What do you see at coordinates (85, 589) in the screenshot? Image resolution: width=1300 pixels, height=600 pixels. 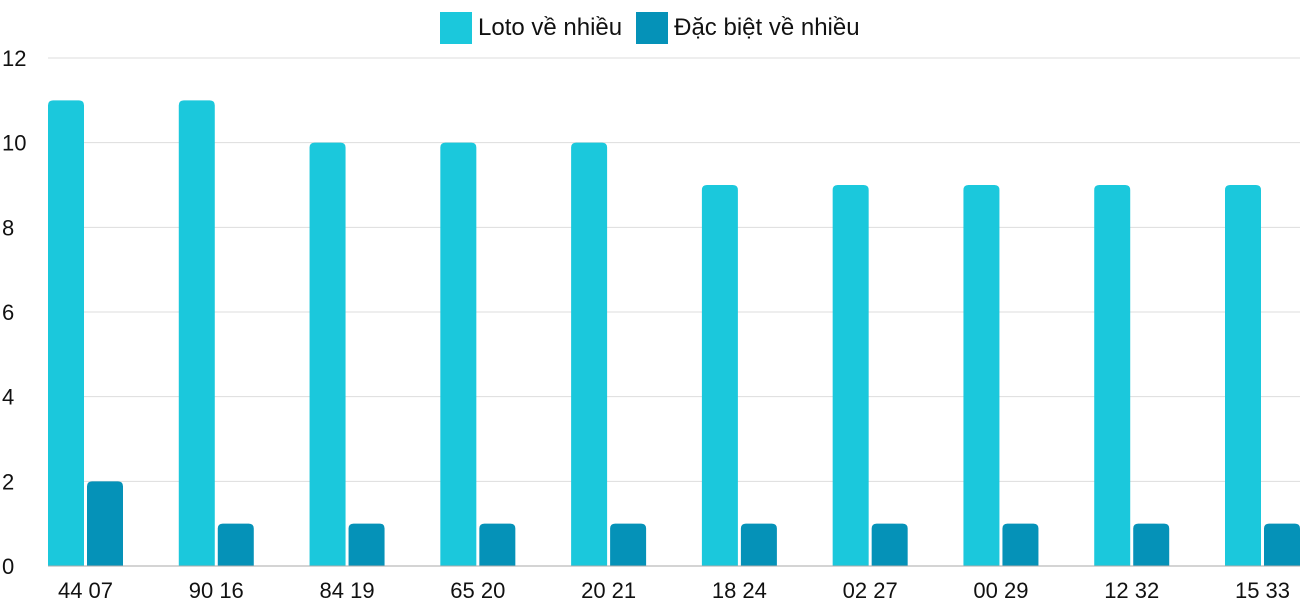 I see `x-tick-label: 44 07` at bounding box center [85, 589].